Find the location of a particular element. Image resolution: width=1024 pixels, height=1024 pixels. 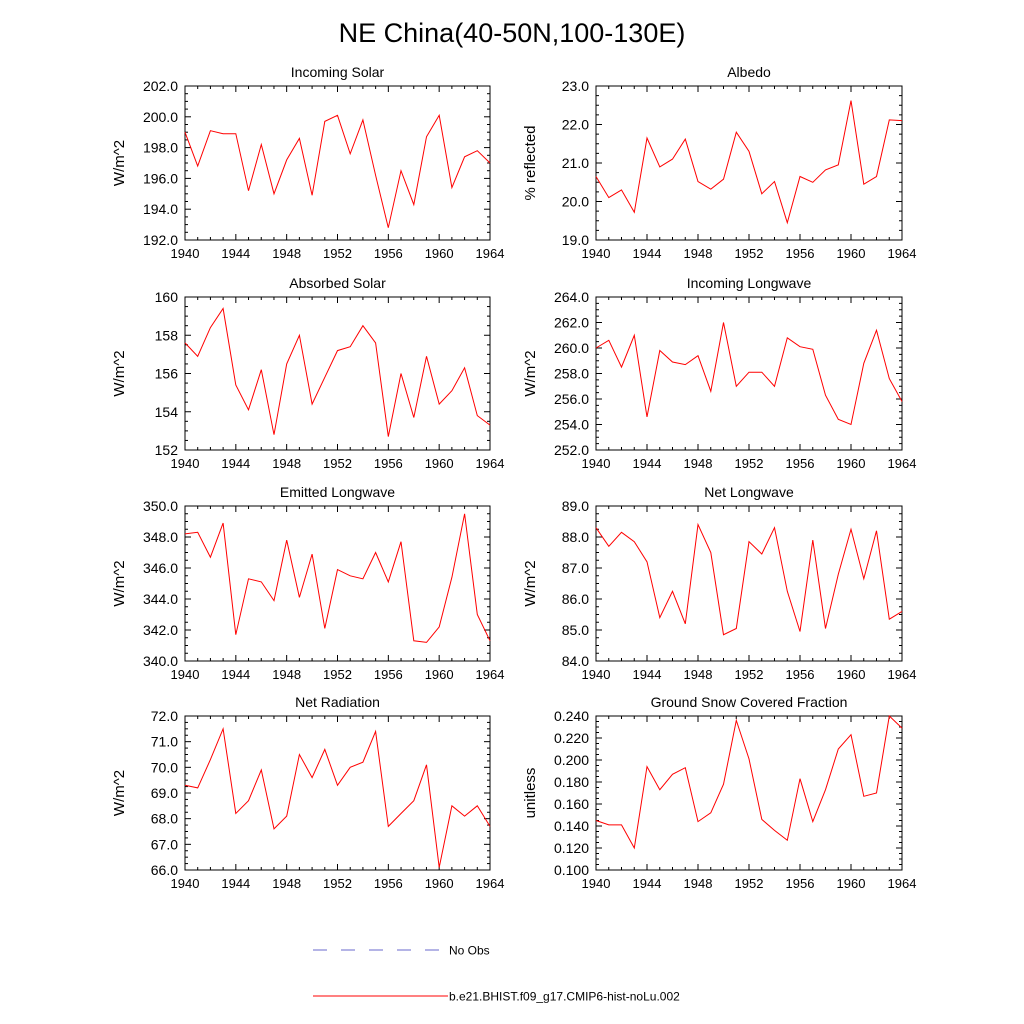

panel-title: Incoming Longwave is located at coordinates (749, 283).